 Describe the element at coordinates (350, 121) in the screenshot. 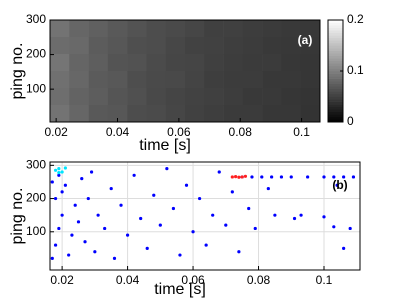

I see `colorbar-tick-label: 0` at that location.